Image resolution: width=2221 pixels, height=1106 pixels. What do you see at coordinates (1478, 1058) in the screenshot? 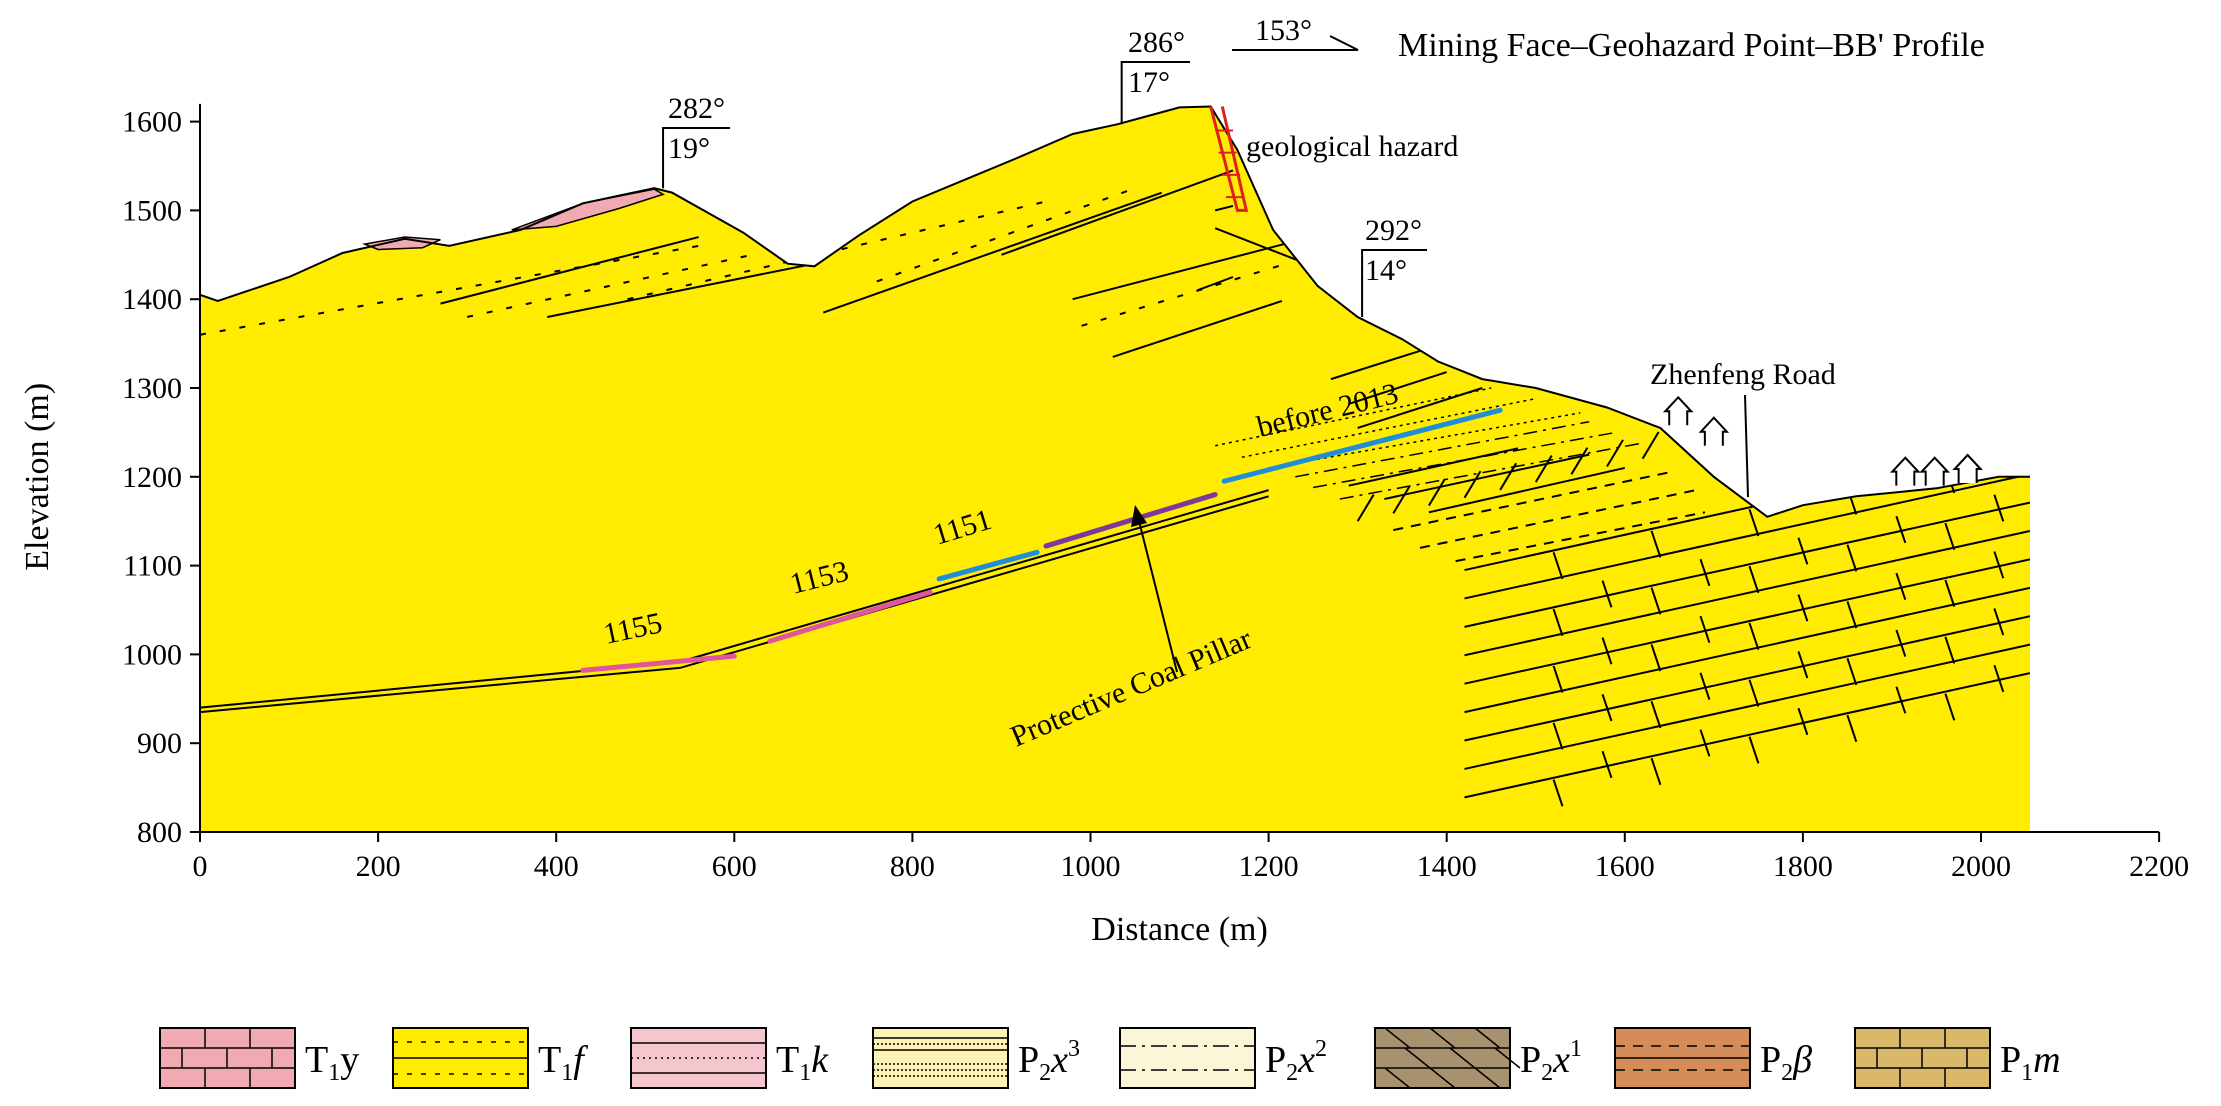
I see `legend-item-P2x1: P2x1` at bounding box center [1478, 1058].